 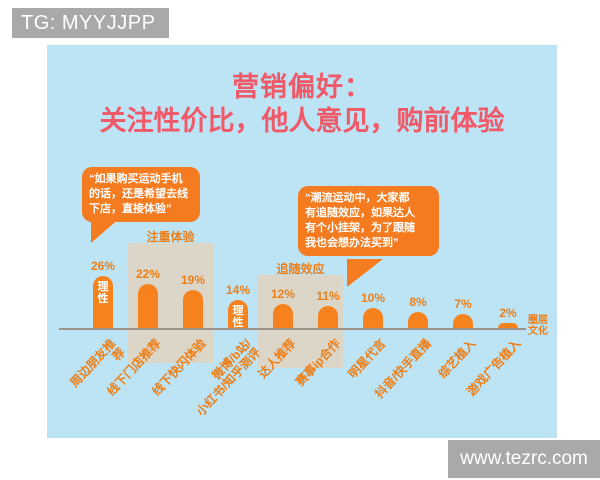 What do you see at coordinates (283, 294) in the screenshot?
I see `bar-value-label: 12%` at bounding box center [283, 294].